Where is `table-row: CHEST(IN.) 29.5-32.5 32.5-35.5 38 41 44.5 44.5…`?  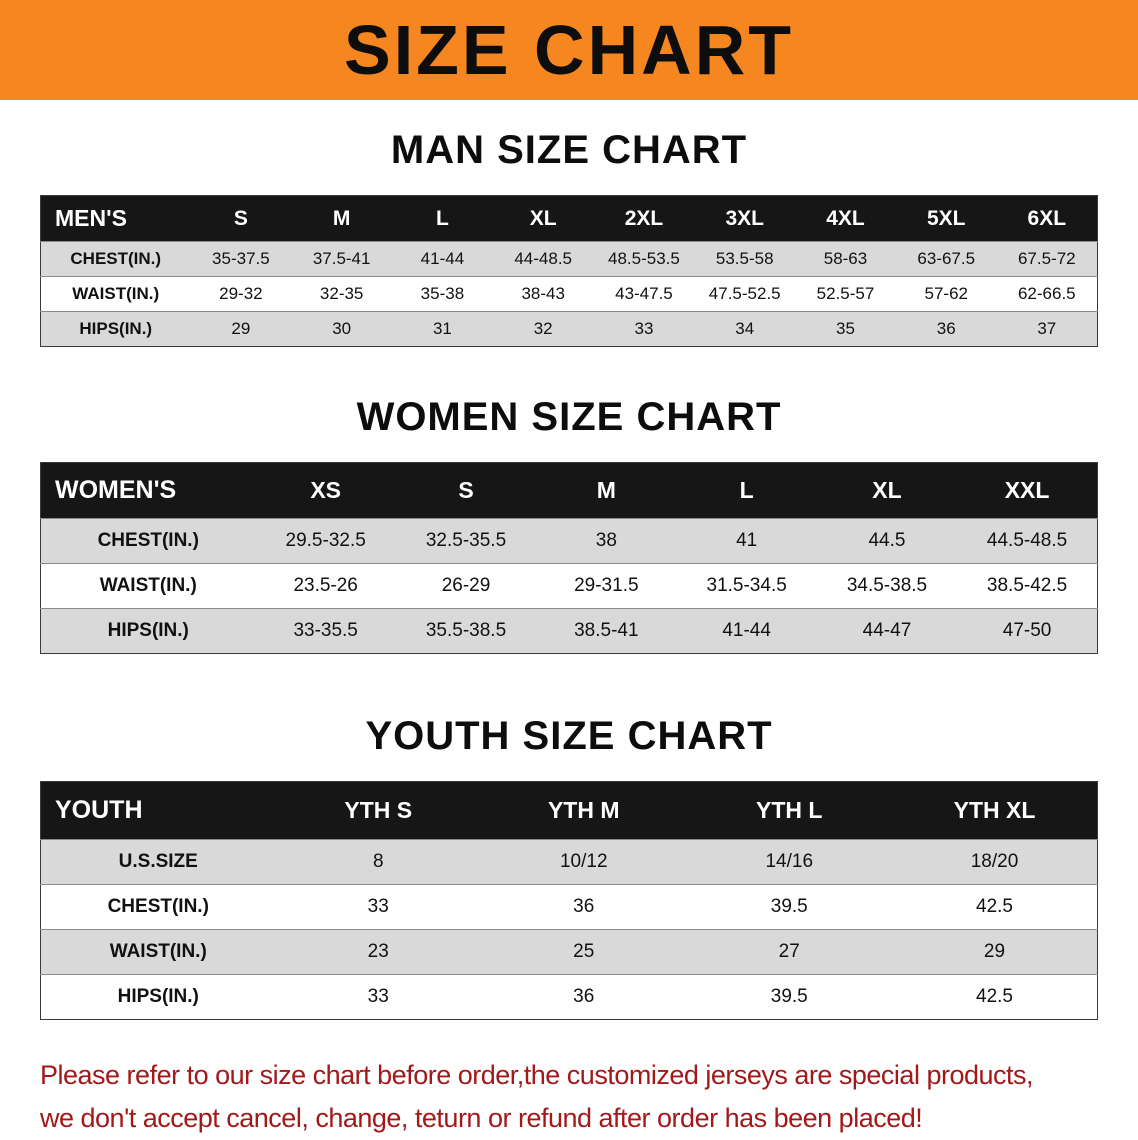
table-row: CHEST(IN.) 29.5-32.5 32.5-35.5 38 41 44.5 44.5… is located at coordinates (569, 541).